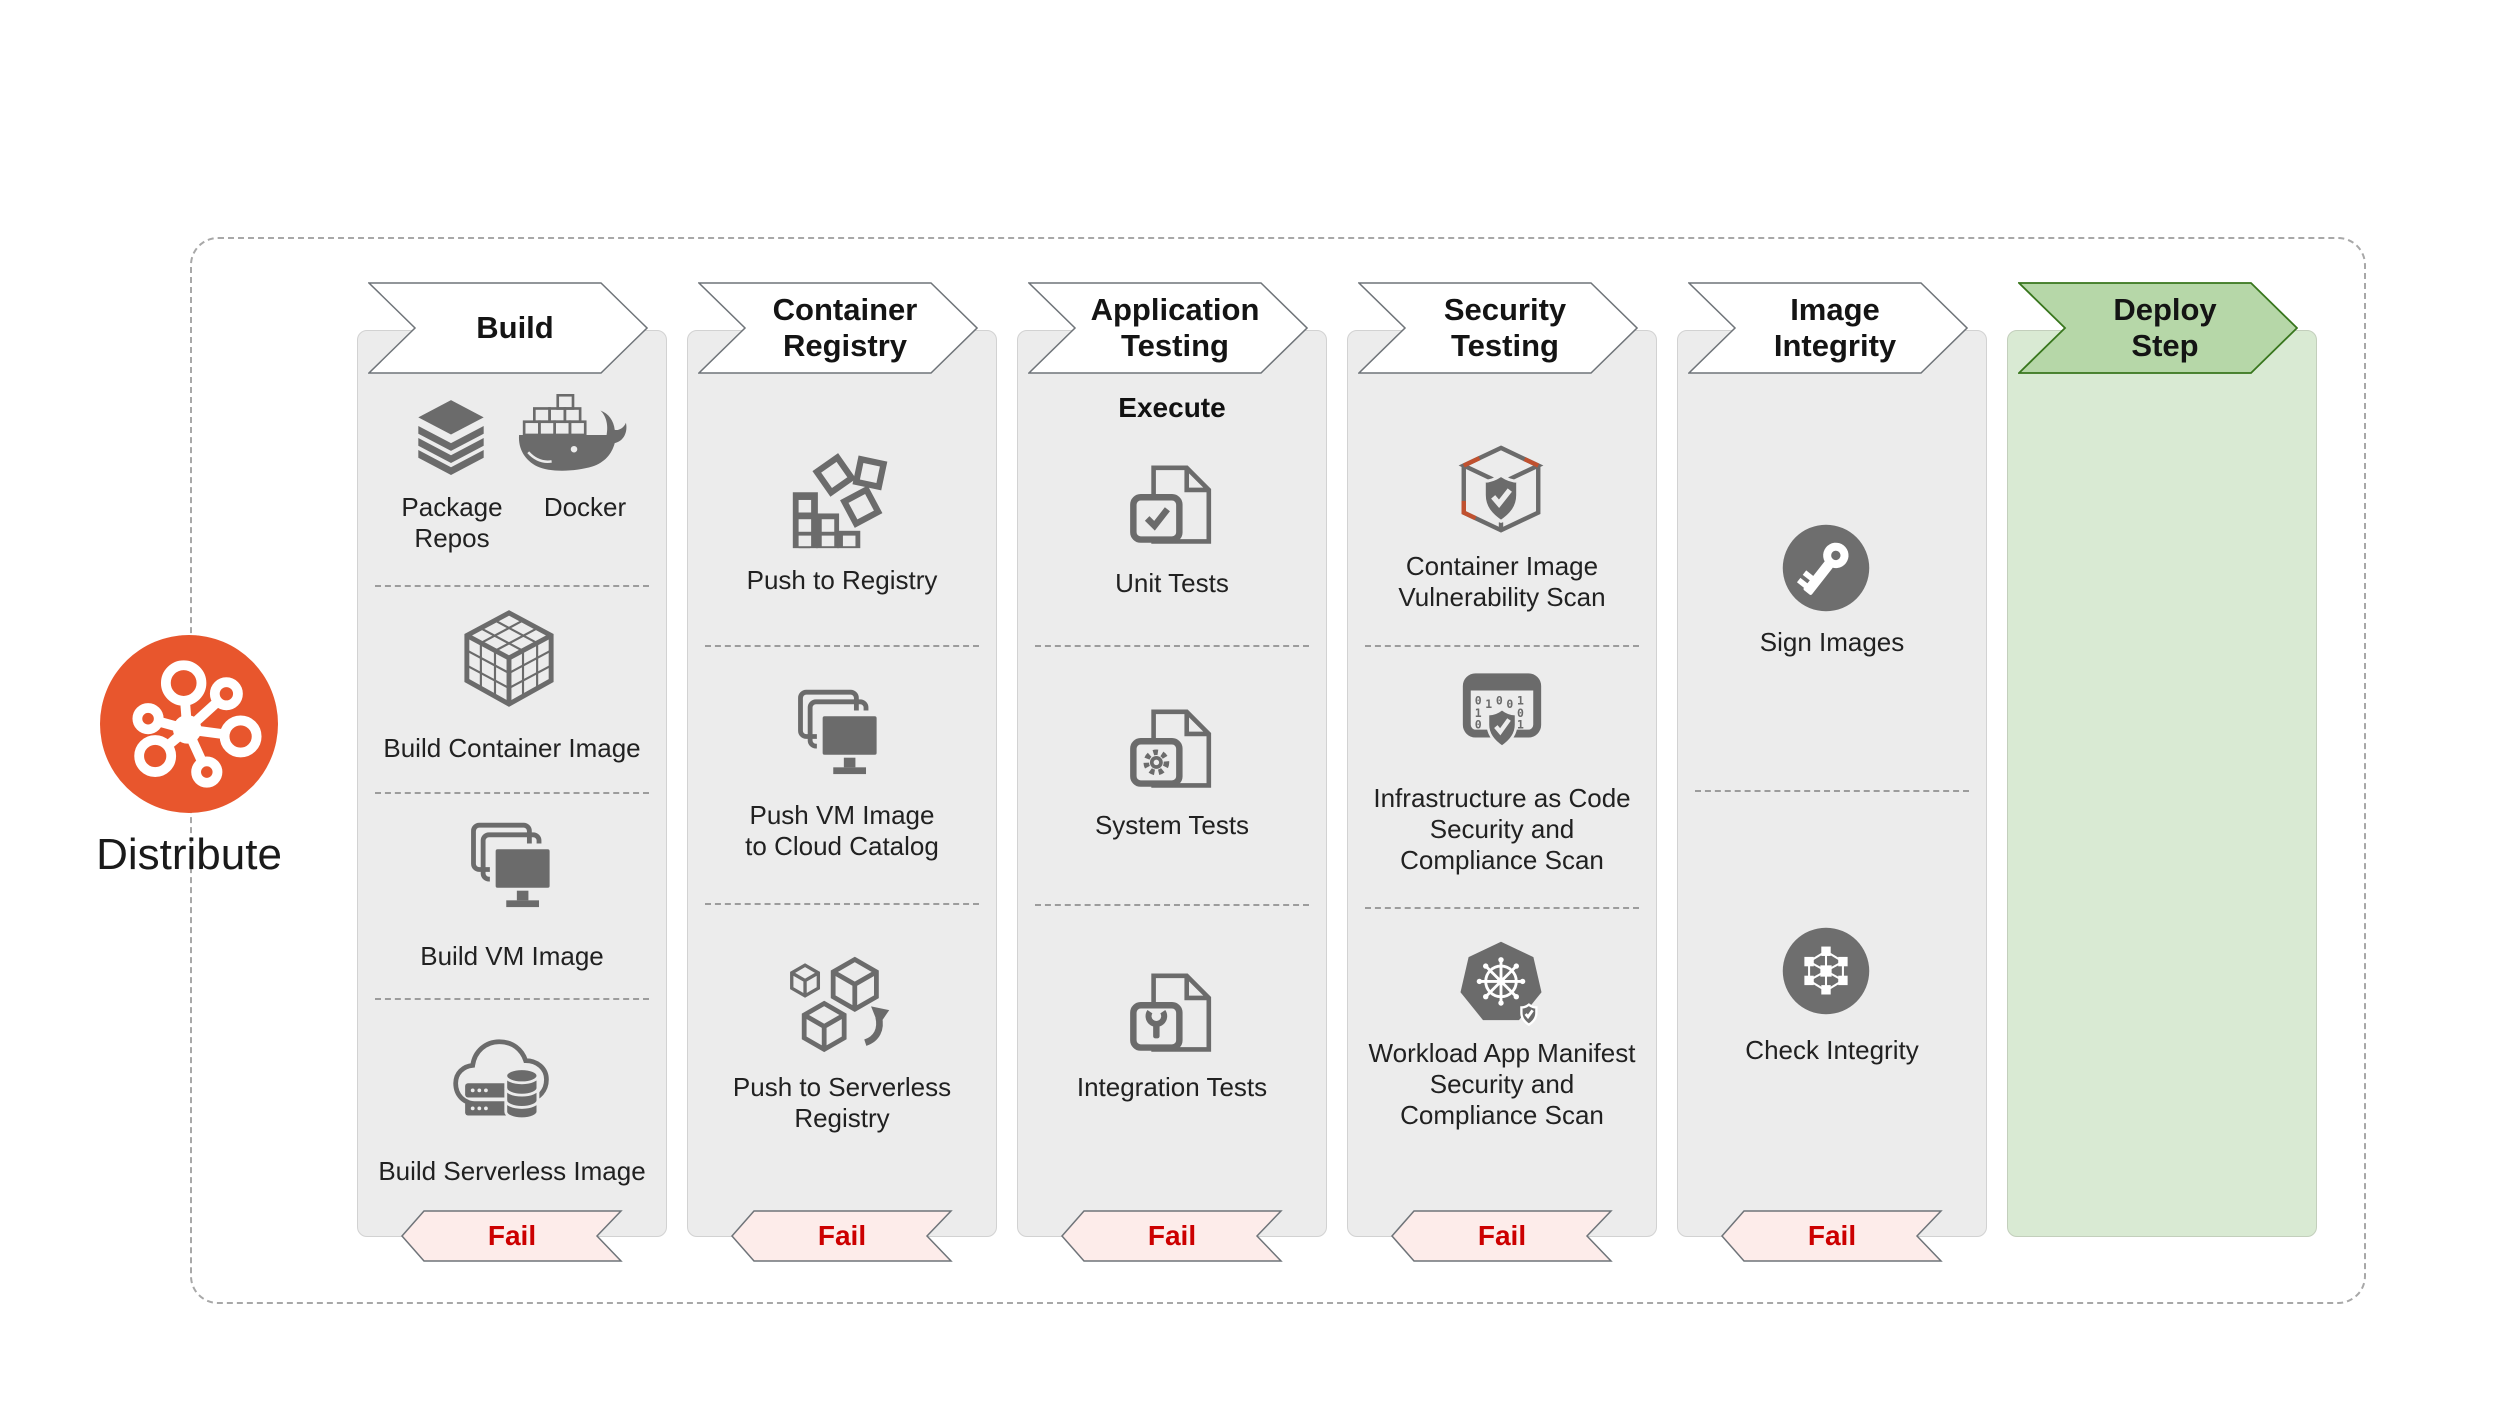 The image size is (2500, 1406). What do you see at coordinates (842, 580) in the screenshot?
I see `push-to-registry-label: Push to Registry` at bounding box center [842, 580].